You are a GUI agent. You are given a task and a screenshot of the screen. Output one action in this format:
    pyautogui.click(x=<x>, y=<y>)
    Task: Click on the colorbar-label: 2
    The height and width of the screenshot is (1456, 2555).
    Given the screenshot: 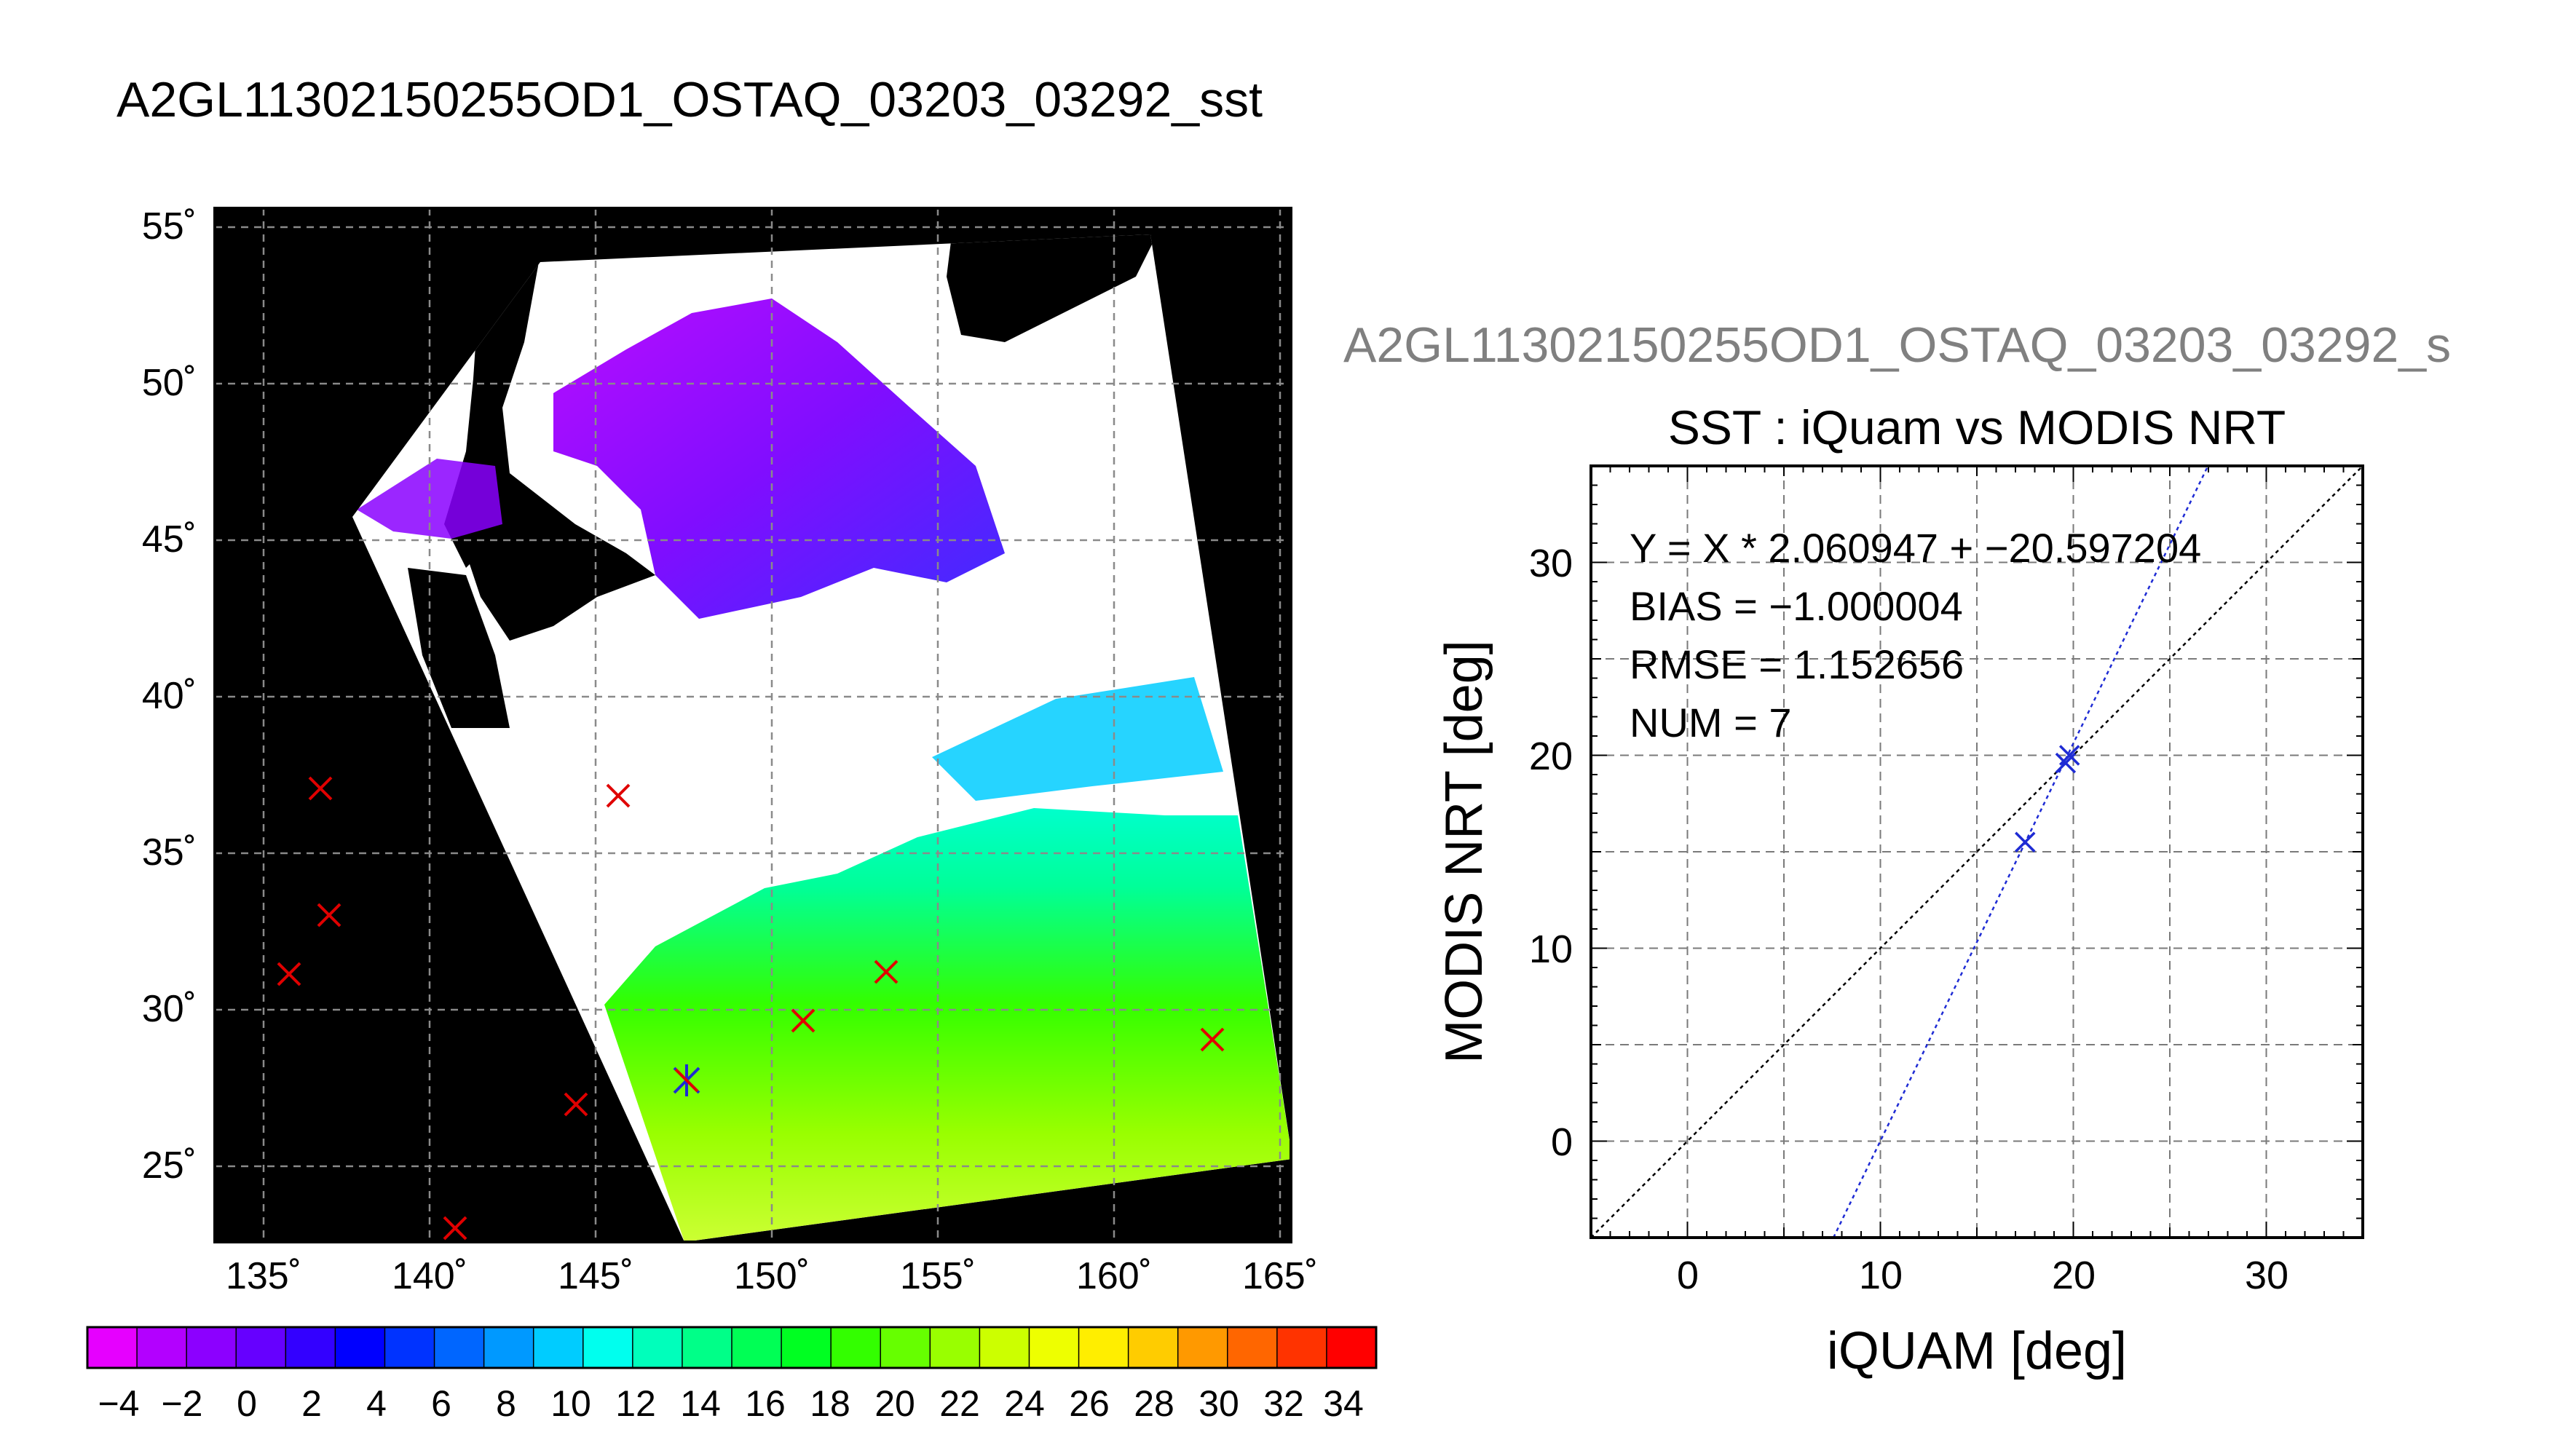 What is the action you would take?
    pyautogui.click(x=311, y=1403)
    